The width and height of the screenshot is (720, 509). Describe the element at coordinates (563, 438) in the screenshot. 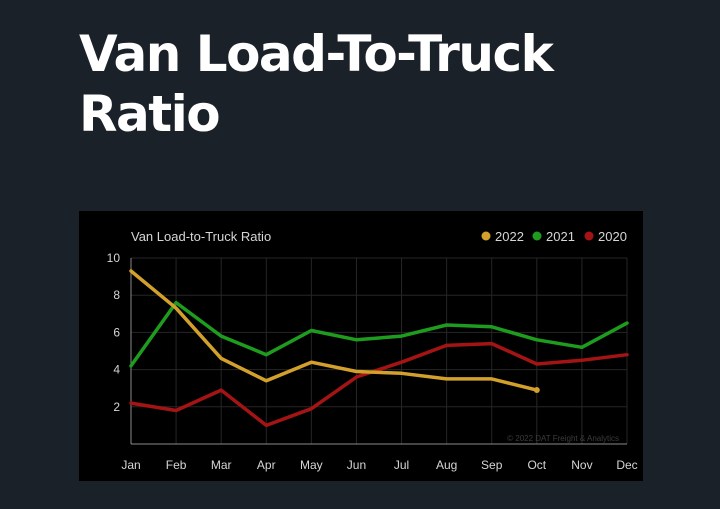

I see `chart-credit: © 2022 DAT Freight & Analytics` at that location.